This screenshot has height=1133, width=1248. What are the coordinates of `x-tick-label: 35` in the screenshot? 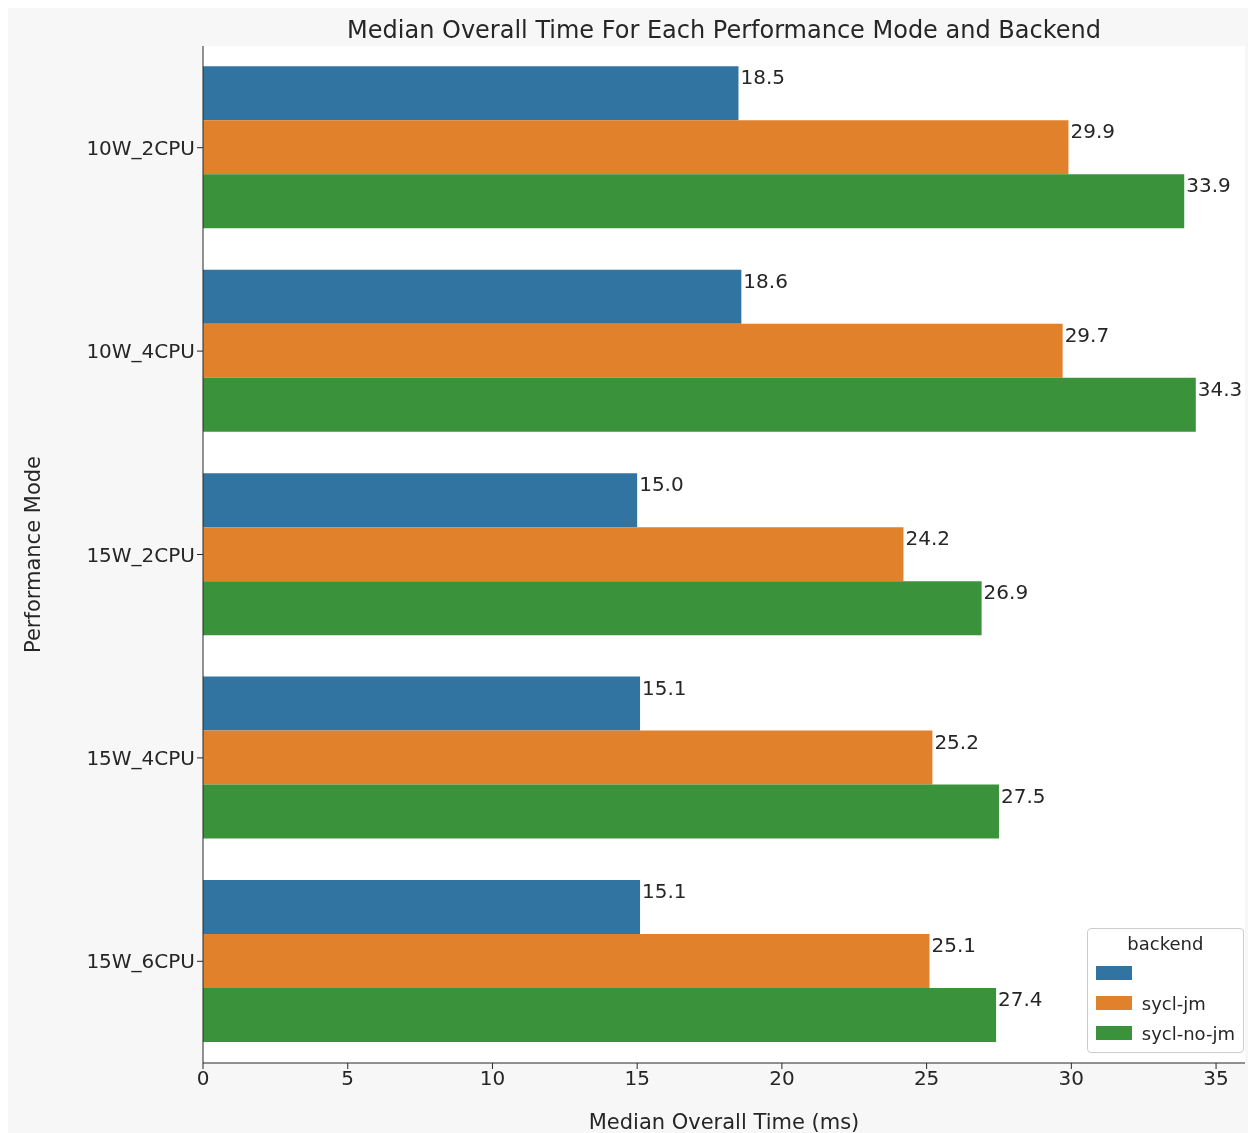 It's located at (1216, 1078).